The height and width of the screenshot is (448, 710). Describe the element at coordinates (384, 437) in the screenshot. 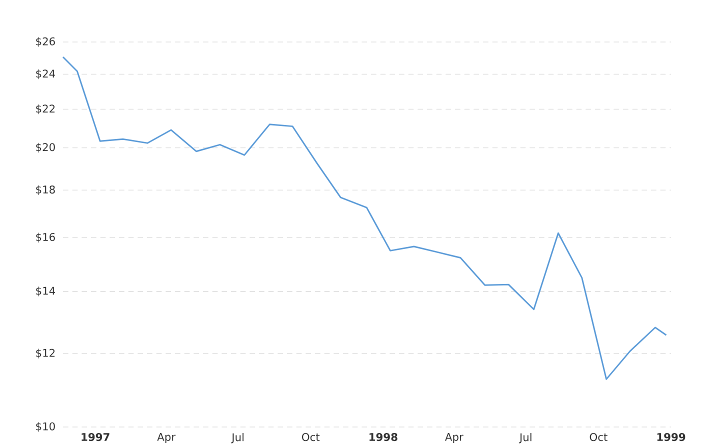

I see `x-tick-label: 1998` at that location.